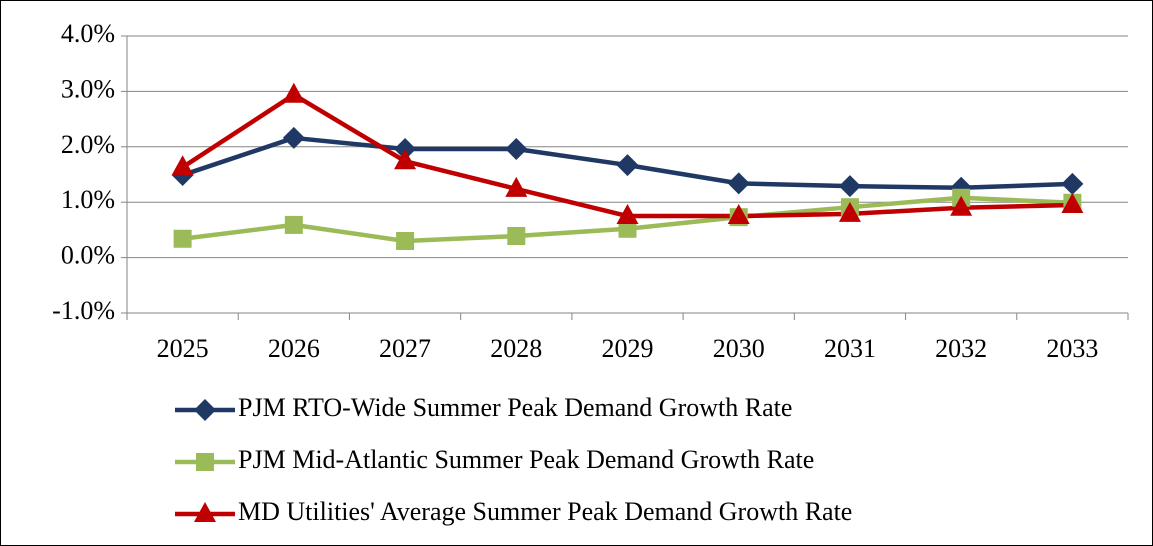 The width and height of the screenshot is (1153, 546). I want to click on y-tick-label: 4.0%, so click(88, 33).